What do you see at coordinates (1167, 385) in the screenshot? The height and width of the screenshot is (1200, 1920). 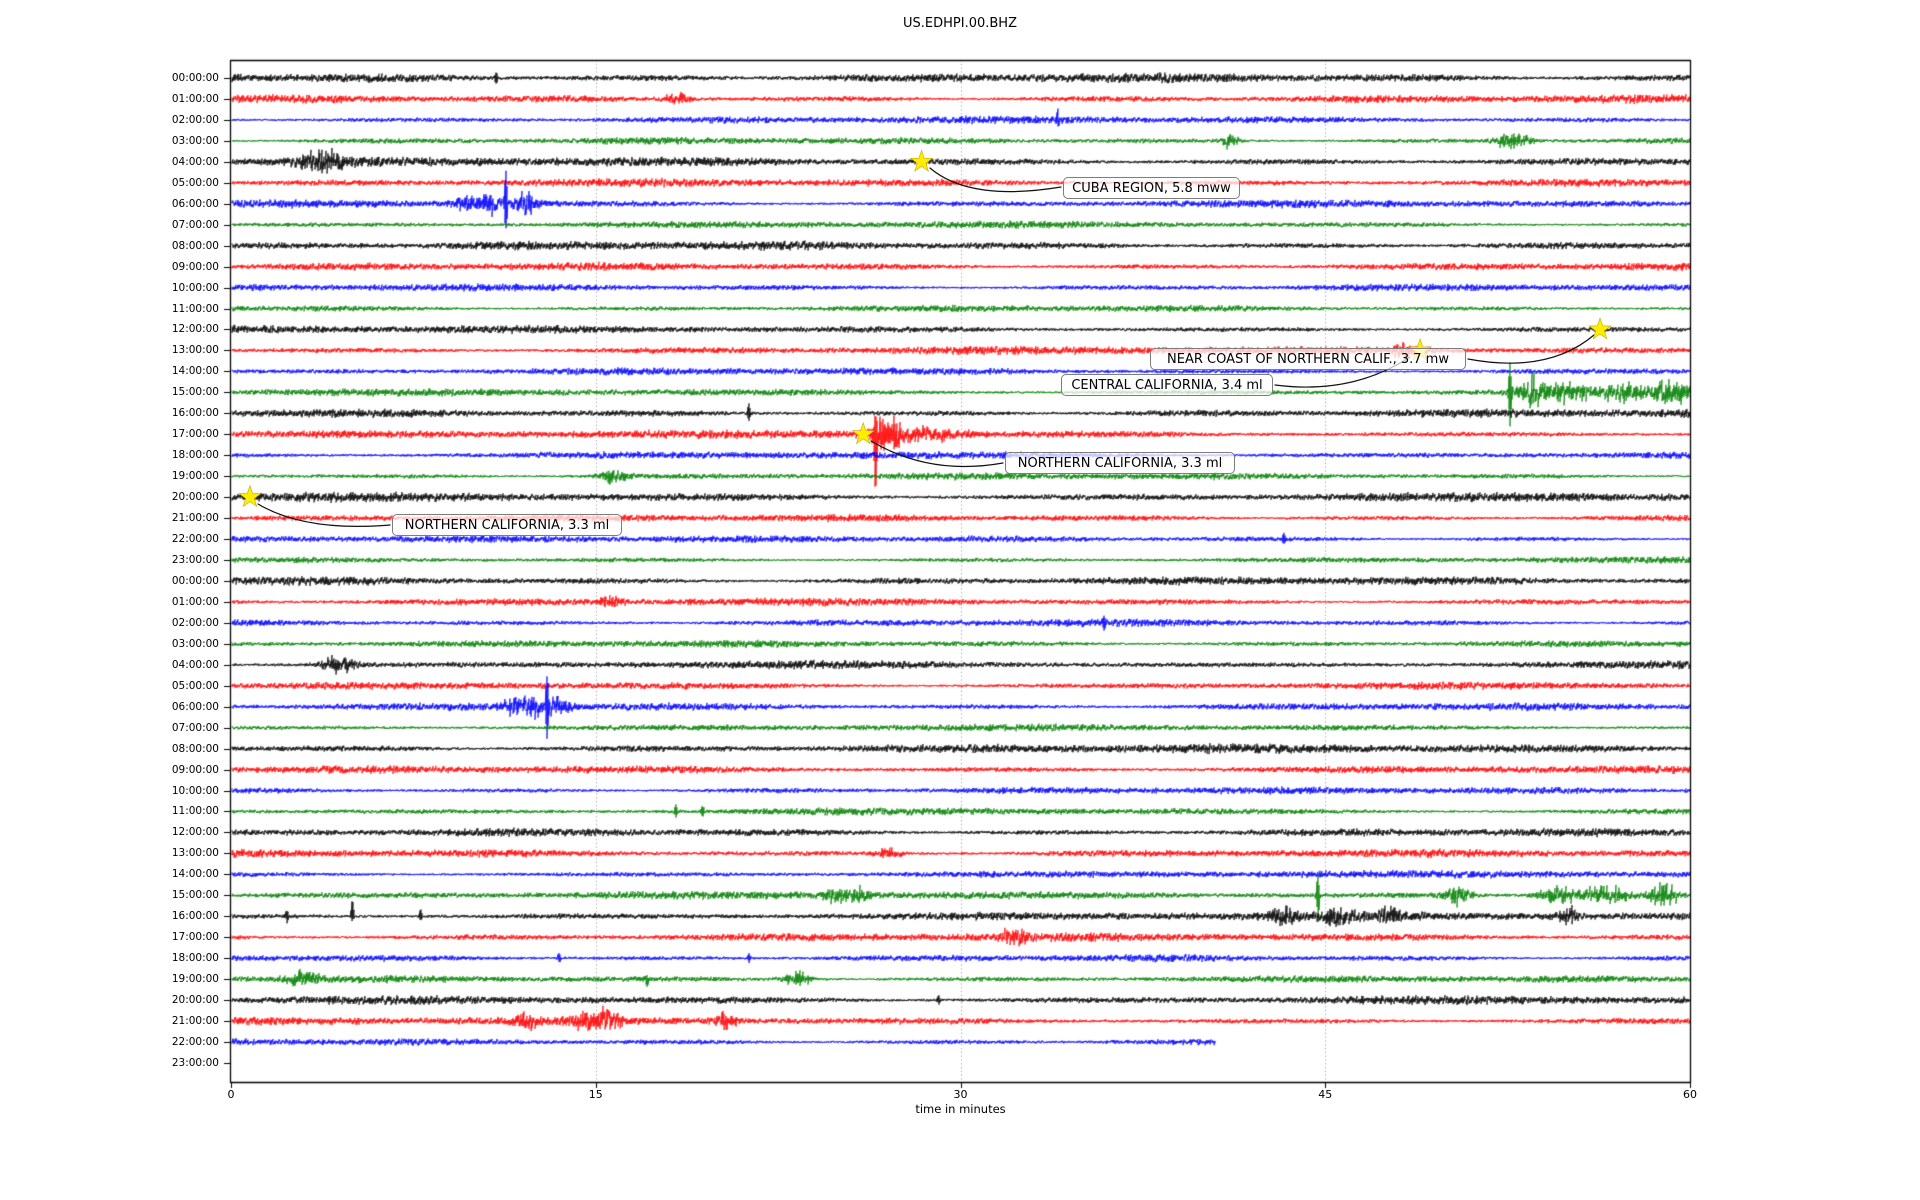 I see `event-annotation-label: CENTRAL CALIFORNIA, 3.4 ml` at bounding box center [1167, 385].